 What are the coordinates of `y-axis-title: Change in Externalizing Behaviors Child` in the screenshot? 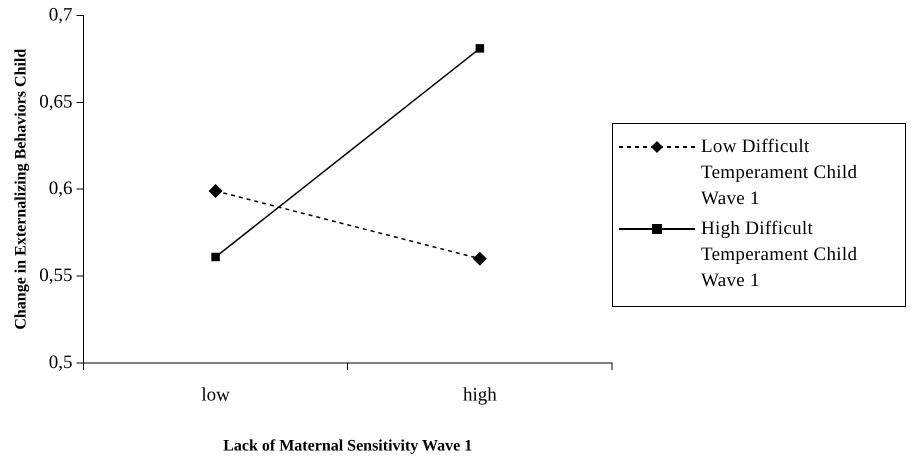 It's located at (21, 189).